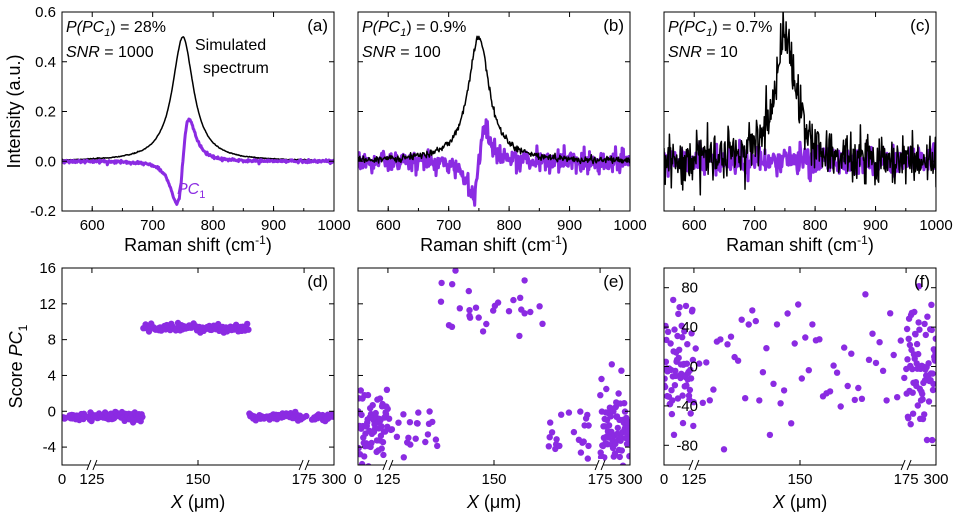 The image size is (960, 522). Describe the element at coordinates (689, 288) in the screenshot. I see `y-tick-label: 80` at that location.